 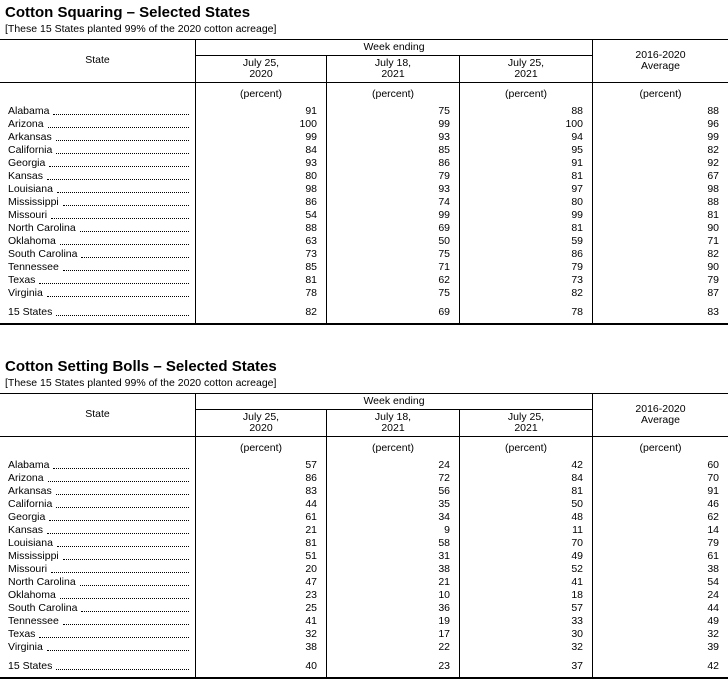 I want to click on table-row: South Carolina 25 36 57 44, so click(x=364, y=608).